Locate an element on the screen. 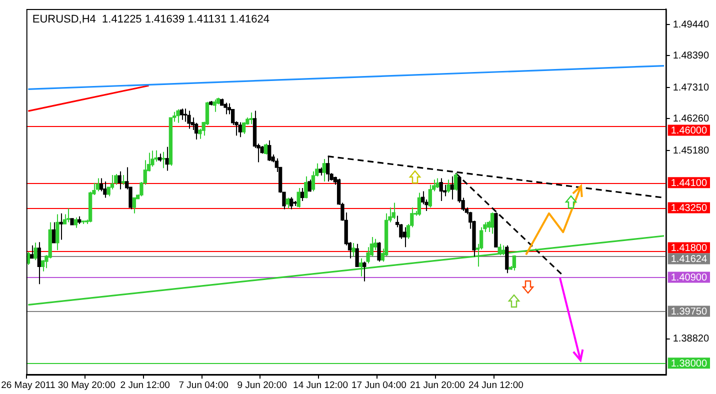 This screenshot has height=394, width=716. y-tick-label: 1.47310 is located at coordinates (691, 88).